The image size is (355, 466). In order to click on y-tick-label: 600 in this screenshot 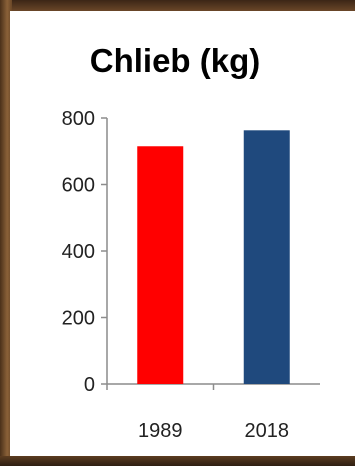, I will do `click(78, 186)`.